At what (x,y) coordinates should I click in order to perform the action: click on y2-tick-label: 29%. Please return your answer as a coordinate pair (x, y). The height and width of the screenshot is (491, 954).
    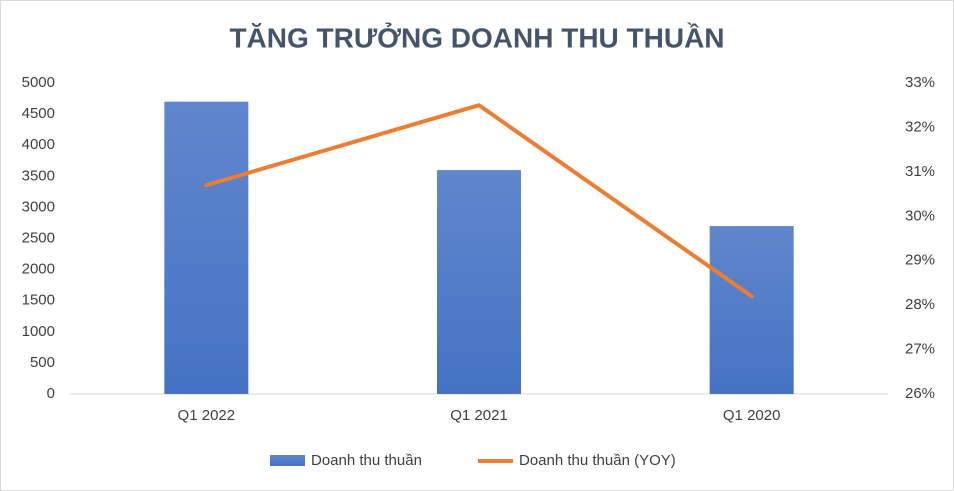
    Looking at the image, I should click on (920, 260).